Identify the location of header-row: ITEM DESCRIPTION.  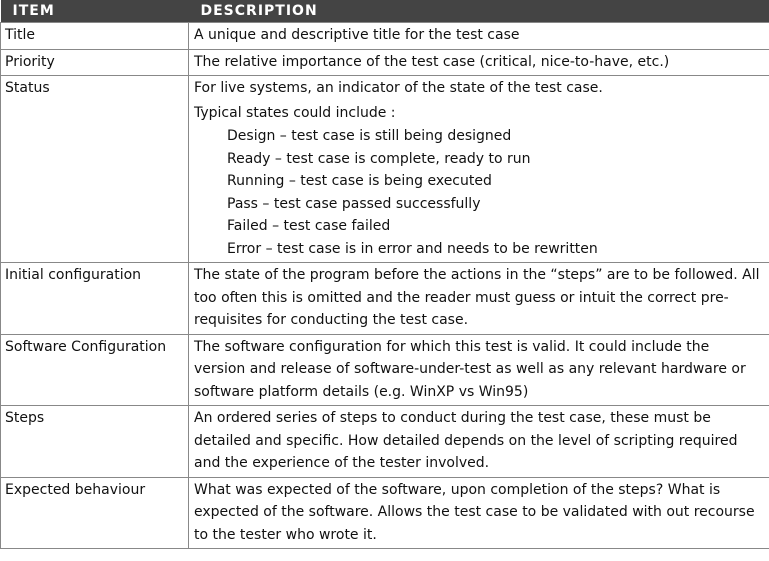
(384, 11).